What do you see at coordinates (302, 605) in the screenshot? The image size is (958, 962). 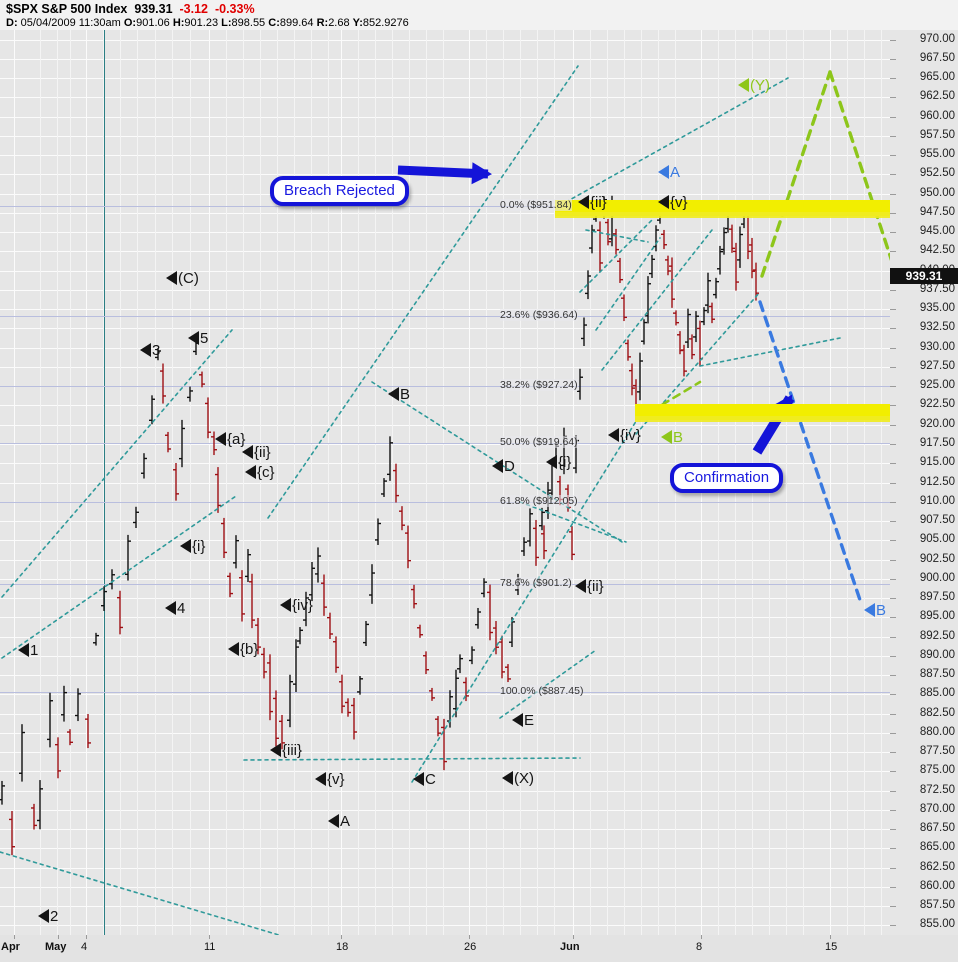 I see `wave-label-text: {iv}` at bounding box center [302, 605].